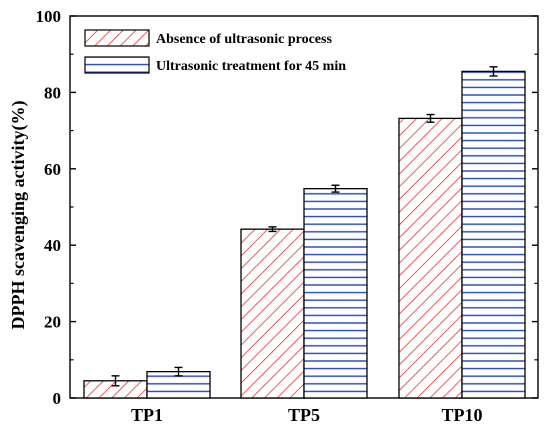 The image size is (550, 430). What do you see at coordinates (335, 293) in the screenshot?
I see `bar-ultrasonic-tp5` at bounding box center [335, 293].